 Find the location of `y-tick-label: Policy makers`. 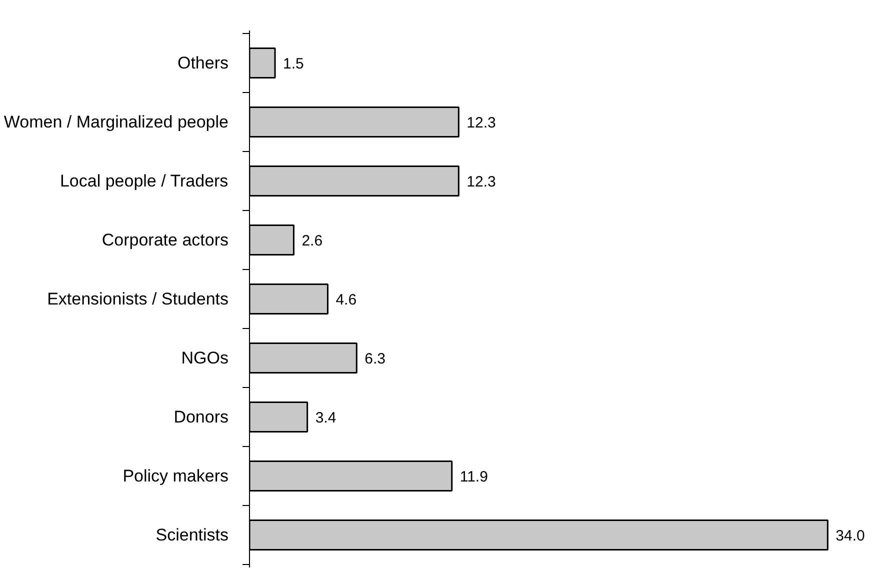

y-tick-label: Policy makers is located at coordinates (175, 476).